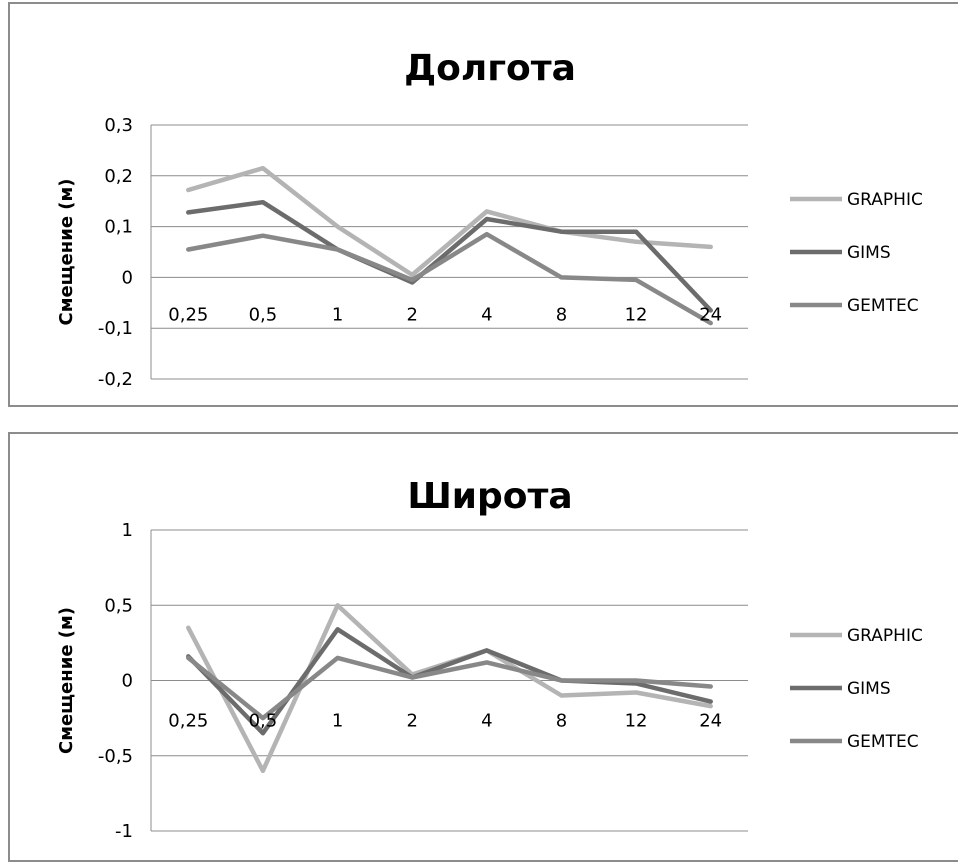 The width and height of the screenshot is (958, 864). Describe the element at coordinates (411, 721) in the screenshot. I see `latitude-x-tick-label: 2` at that location.